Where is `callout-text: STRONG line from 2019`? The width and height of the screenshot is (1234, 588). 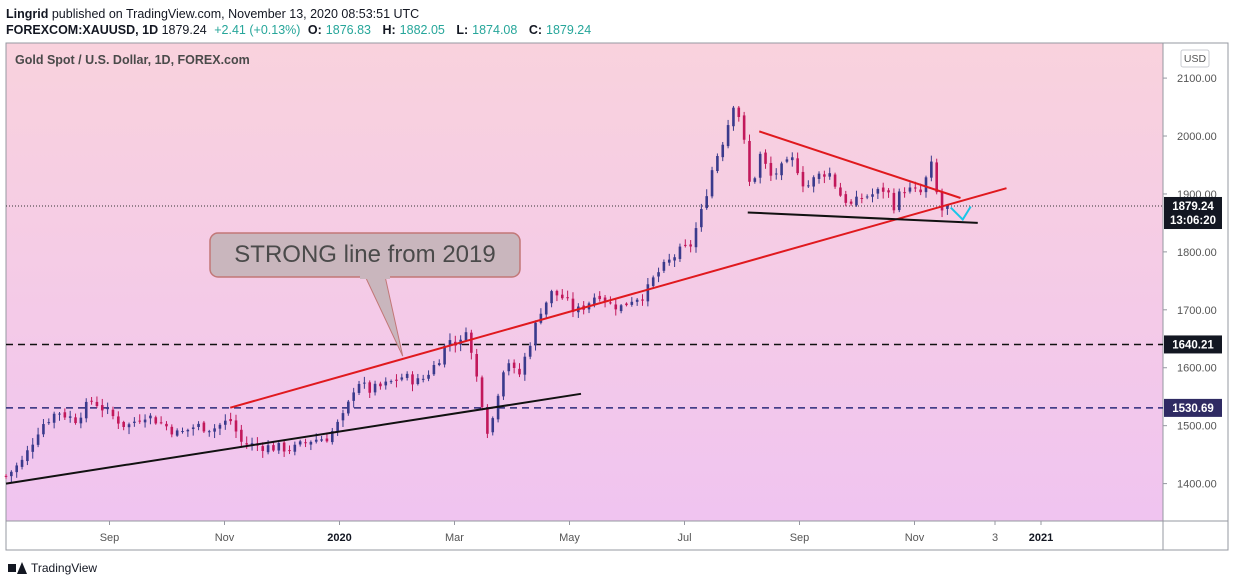
callout-text: STRONG line from 2019 is located at coordinates (364, 254).